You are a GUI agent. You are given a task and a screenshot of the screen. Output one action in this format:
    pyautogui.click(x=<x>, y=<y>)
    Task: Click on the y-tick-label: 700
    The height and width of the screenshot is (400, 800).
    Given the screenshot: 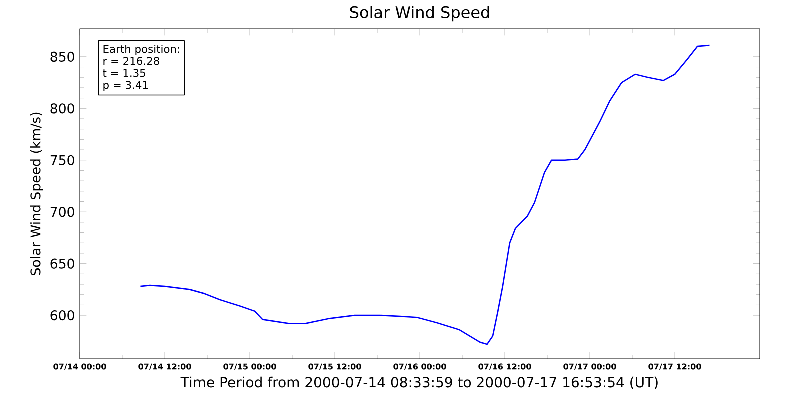 What is the action you would take?
    pyautogui.click(x=62, y=212)
    